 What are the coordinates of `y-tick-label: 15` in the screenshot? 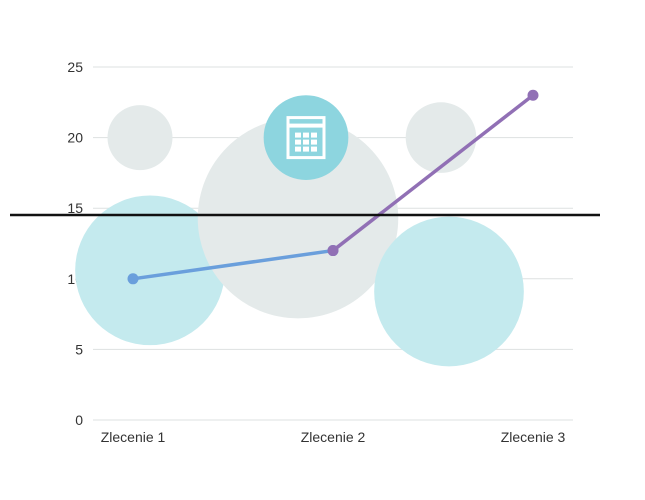 It's located at (75, 208).